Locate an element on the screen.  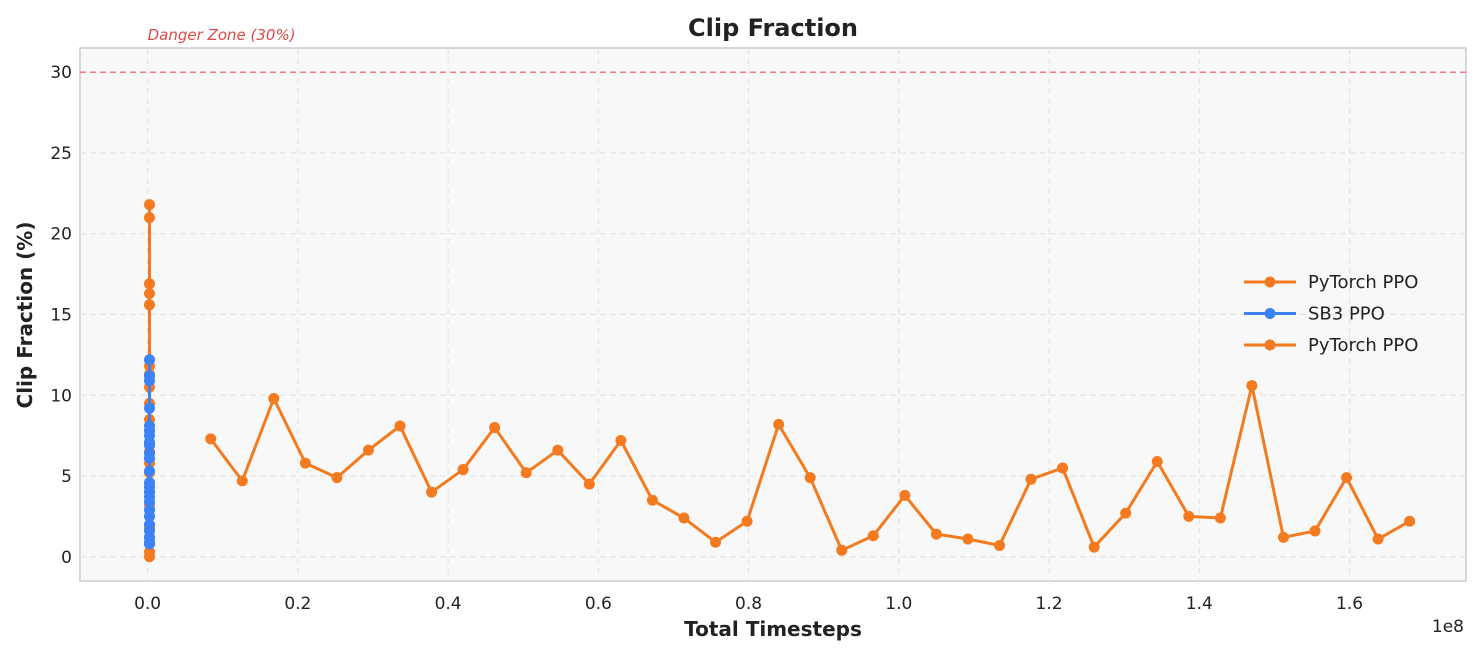
y-tick-label: 30 is located at coordinates (61, 73).